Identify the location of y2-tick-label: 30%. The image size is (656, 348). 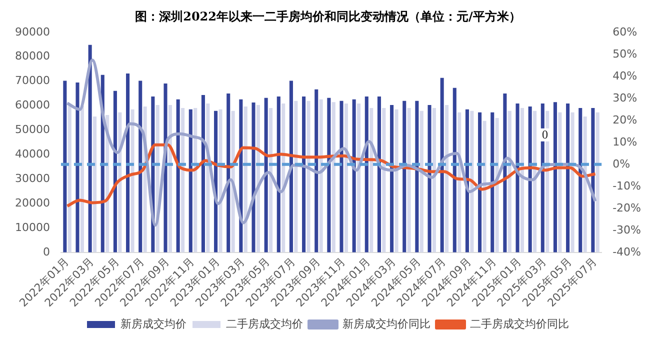
(625, 97).